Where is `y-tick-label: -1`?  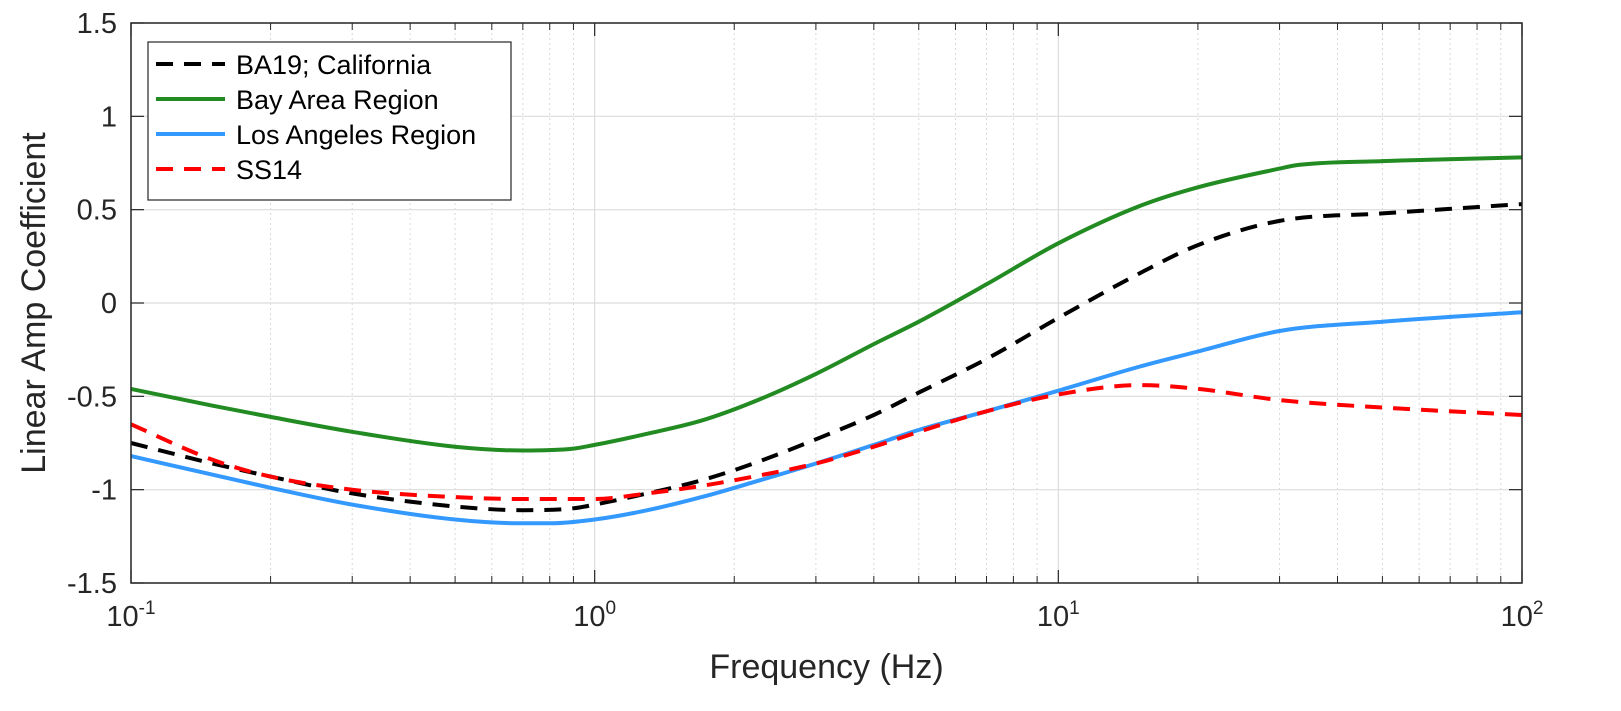 y-tick-label: -1 is located at coordinates (104, 491).